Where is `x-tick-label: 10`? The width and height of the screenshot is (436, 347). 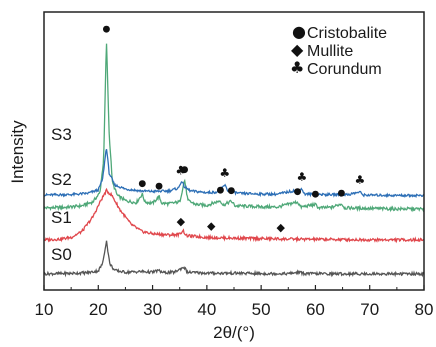
x-tick-label: 10 is located at coordinates (44, 309).